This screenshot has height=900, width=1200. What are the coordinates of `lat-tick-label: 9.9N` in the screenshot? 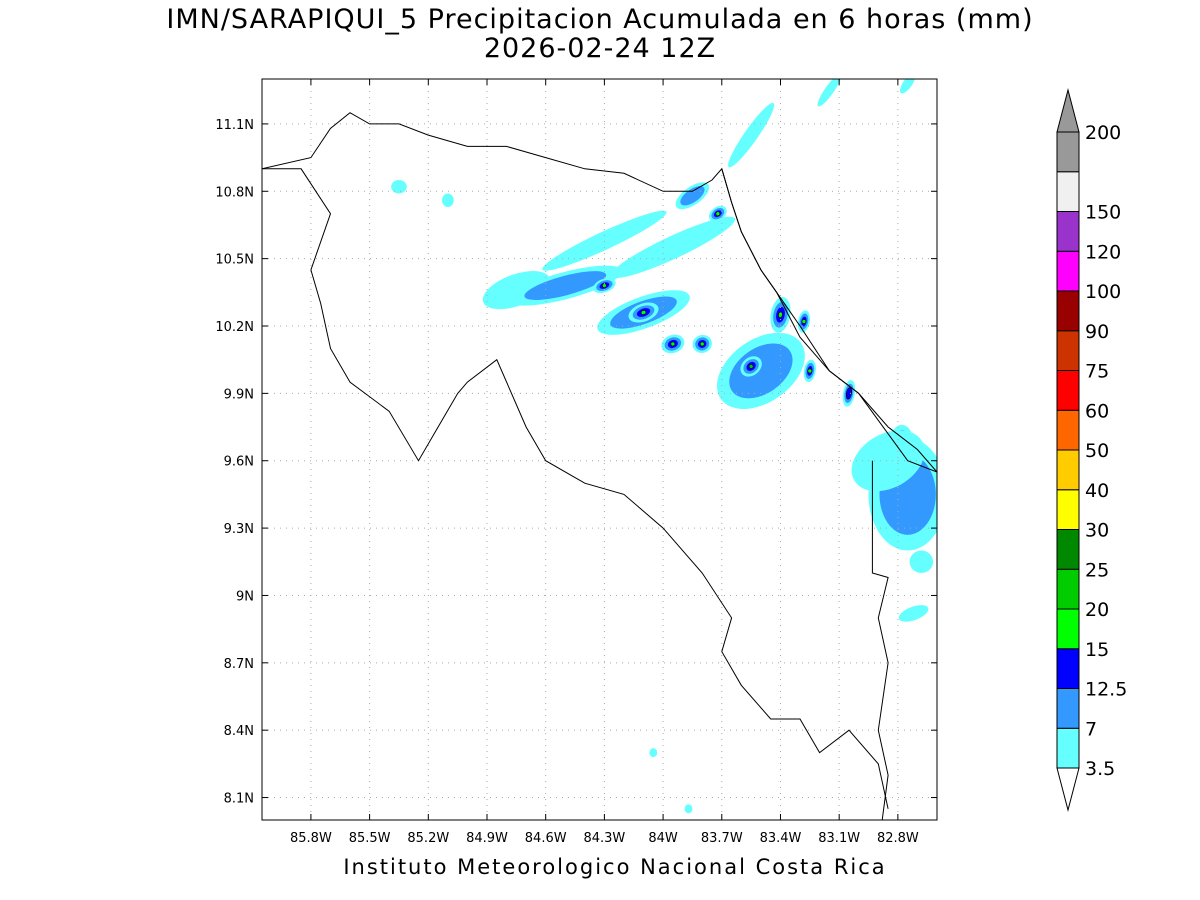 It's located at (239, 394).